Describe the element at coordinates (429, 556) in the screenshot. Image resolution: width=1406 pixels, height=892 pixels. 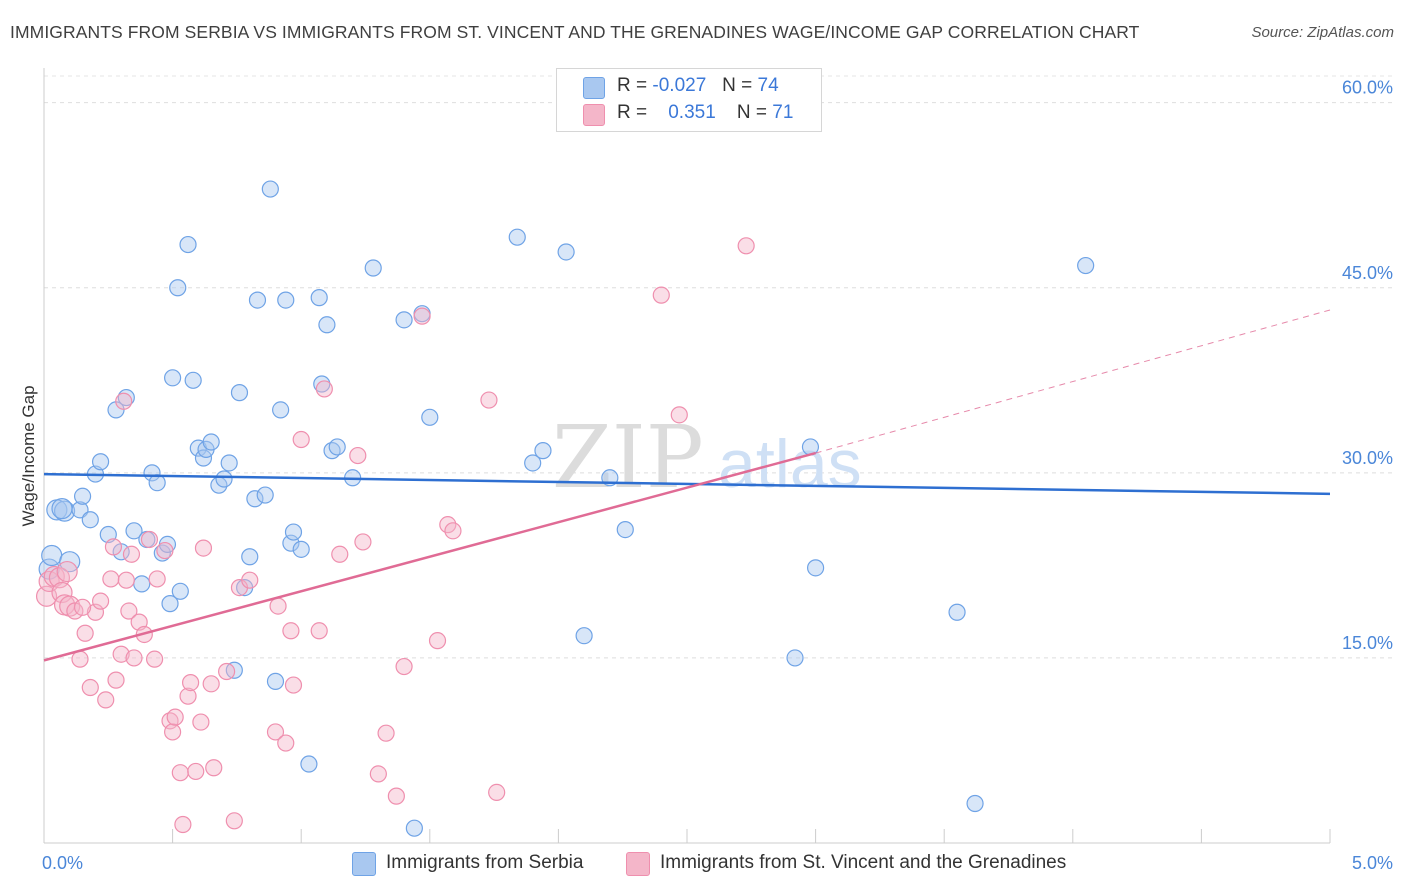
I see `trend-line-s1` at that location.